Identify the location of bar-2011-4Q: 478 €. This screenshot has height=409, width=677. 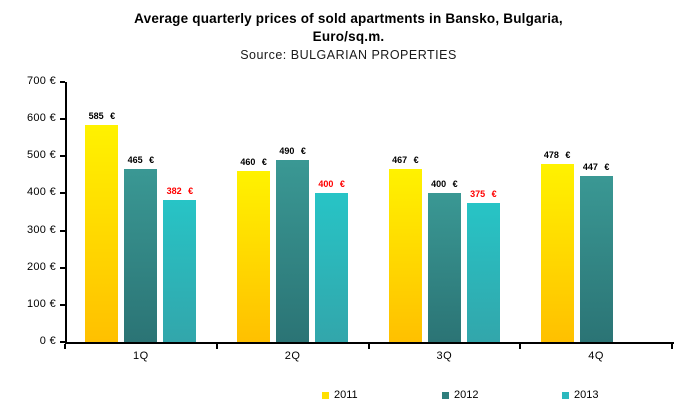
(557, 246).